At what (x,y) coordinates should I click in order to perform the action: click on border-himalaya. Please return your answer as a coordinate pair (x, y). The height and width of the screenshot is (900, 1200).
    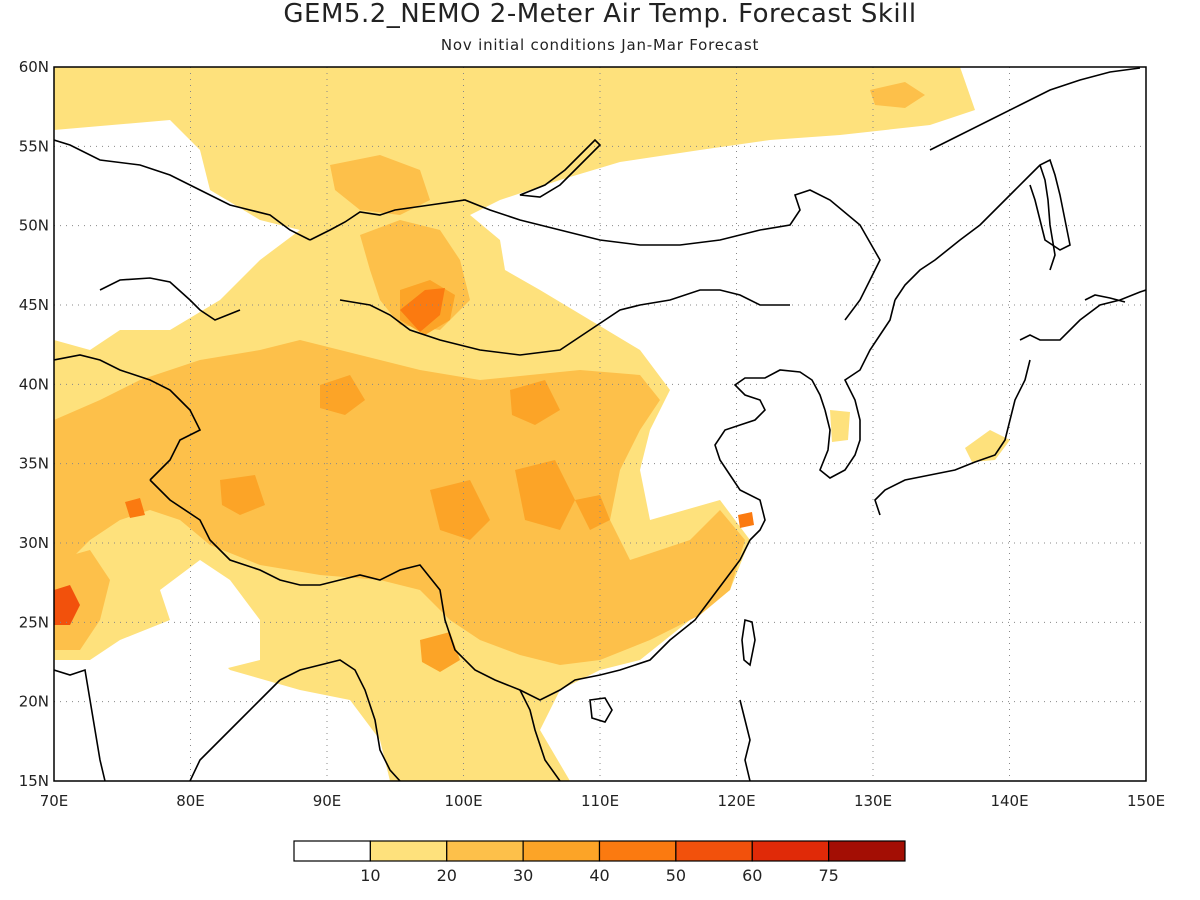
    Looking at the image, I should click on (450, 590).